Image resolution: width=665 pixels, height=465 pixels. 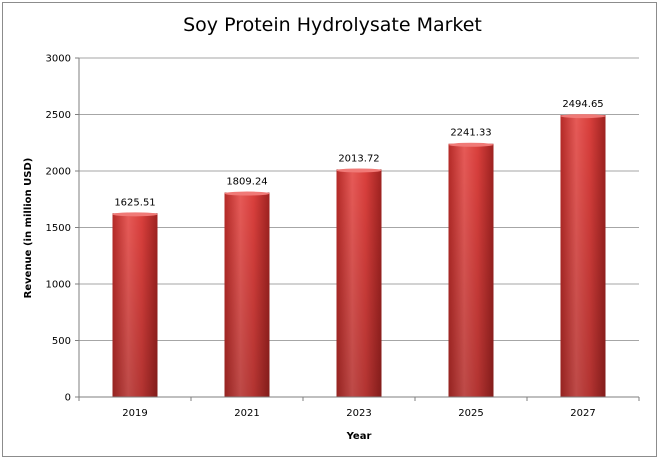 I want to click on y-tick-label: 500, so click(x=61, y=341).